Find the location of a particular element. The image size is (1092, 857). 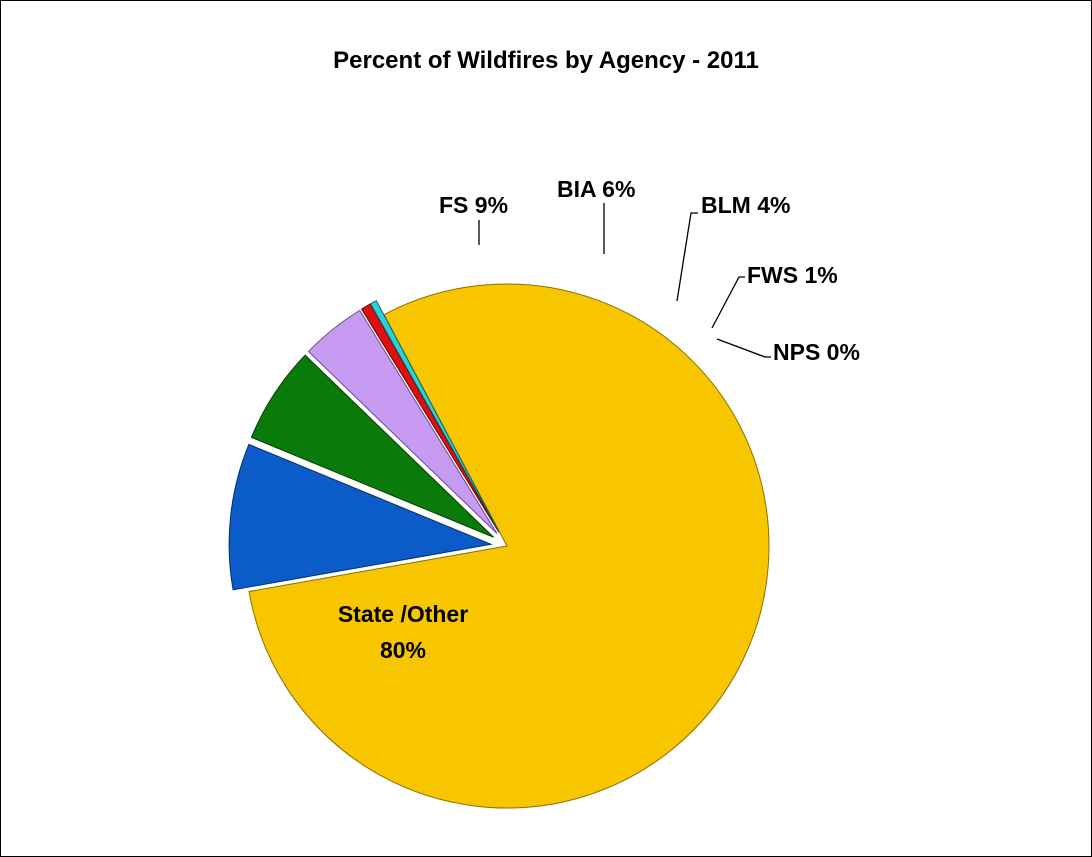

slice-nps is located at coordinates (434, 416).